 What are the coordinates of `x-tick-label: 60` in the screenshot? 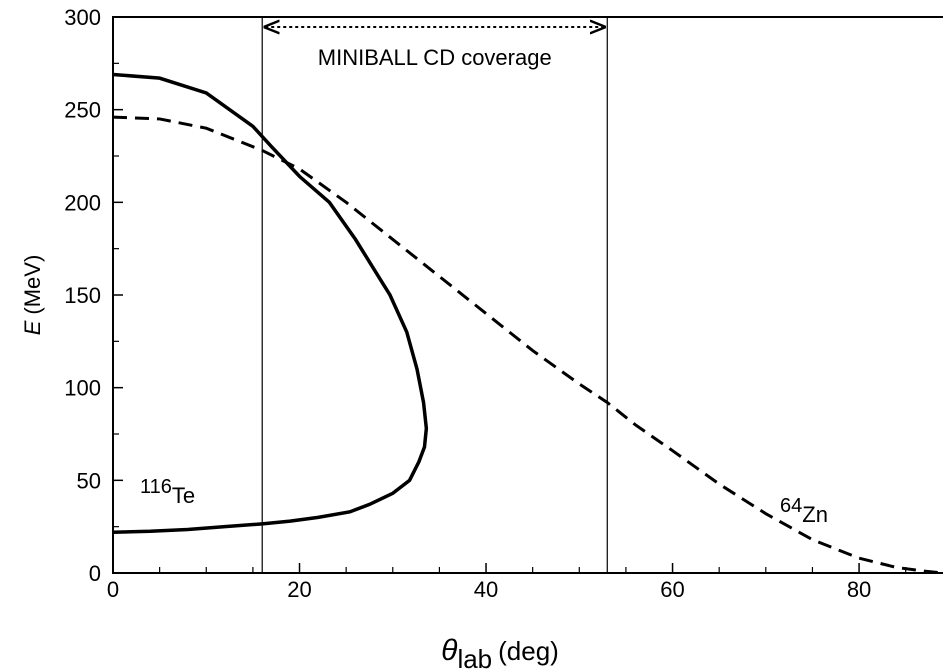 It's located at (672, 589).